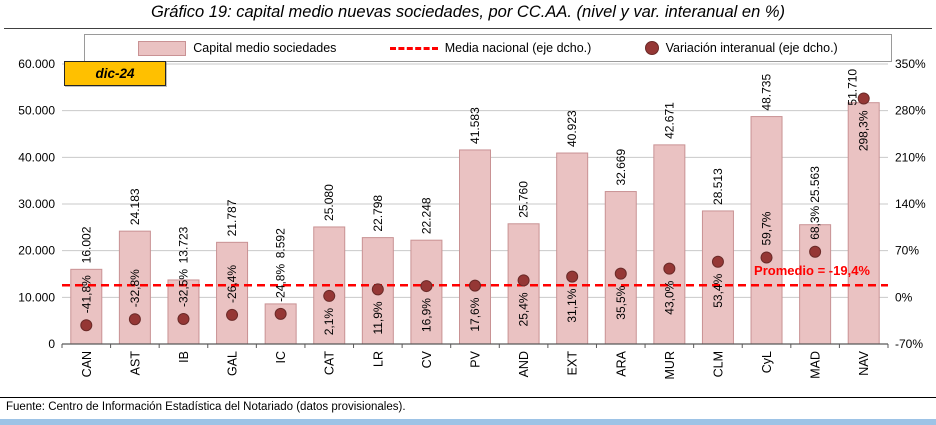  I want to click on y-axis-left-label: 20.000, so click(36, 251).